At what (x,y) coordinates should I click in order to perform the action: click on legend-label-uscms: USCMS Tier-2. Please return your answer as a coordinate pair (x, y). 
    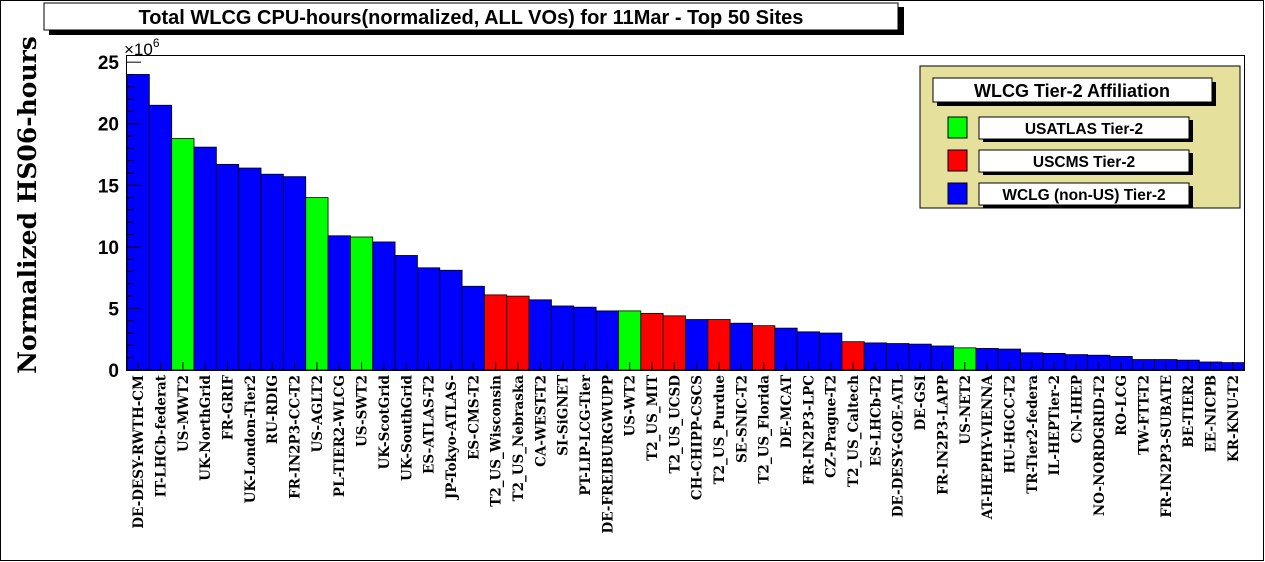
    Looking at the image, I should click on (1084, 162).